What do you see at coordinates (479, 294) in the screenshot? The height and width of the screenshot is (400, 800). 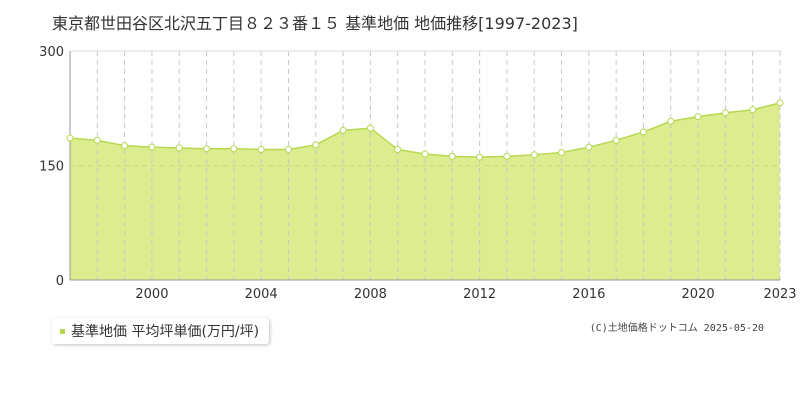 I see `x-tick-label: 2012` at bounding box center [479, 294].